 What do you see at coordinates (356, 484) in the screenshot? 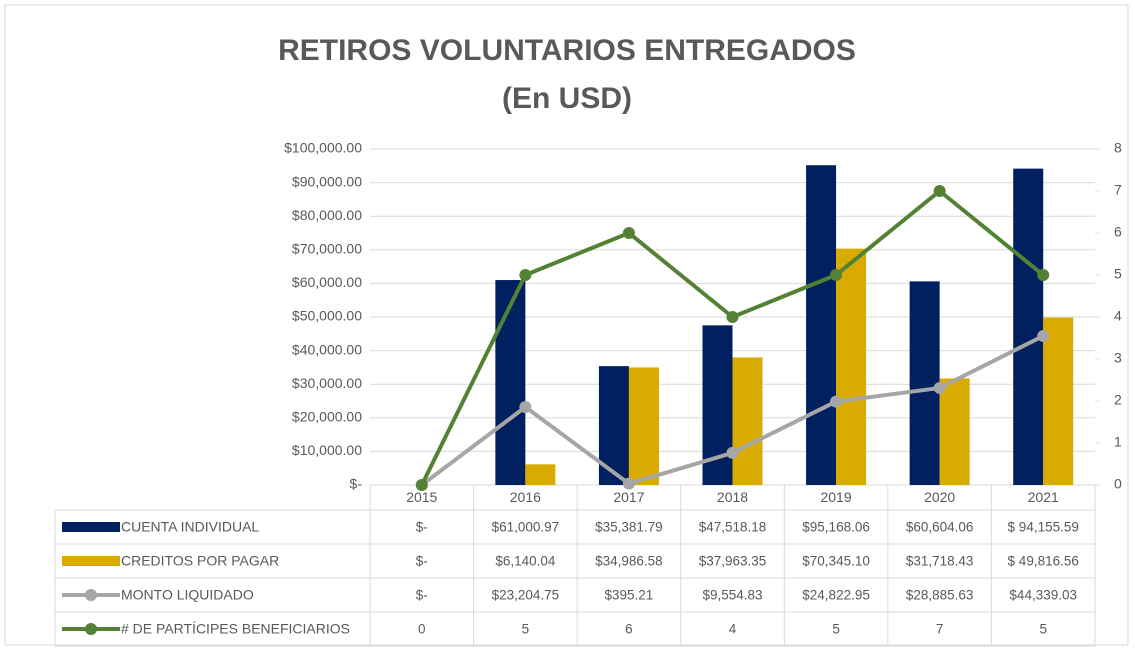
I see `y-tick-label: $-` at bounding box center [356, 484].